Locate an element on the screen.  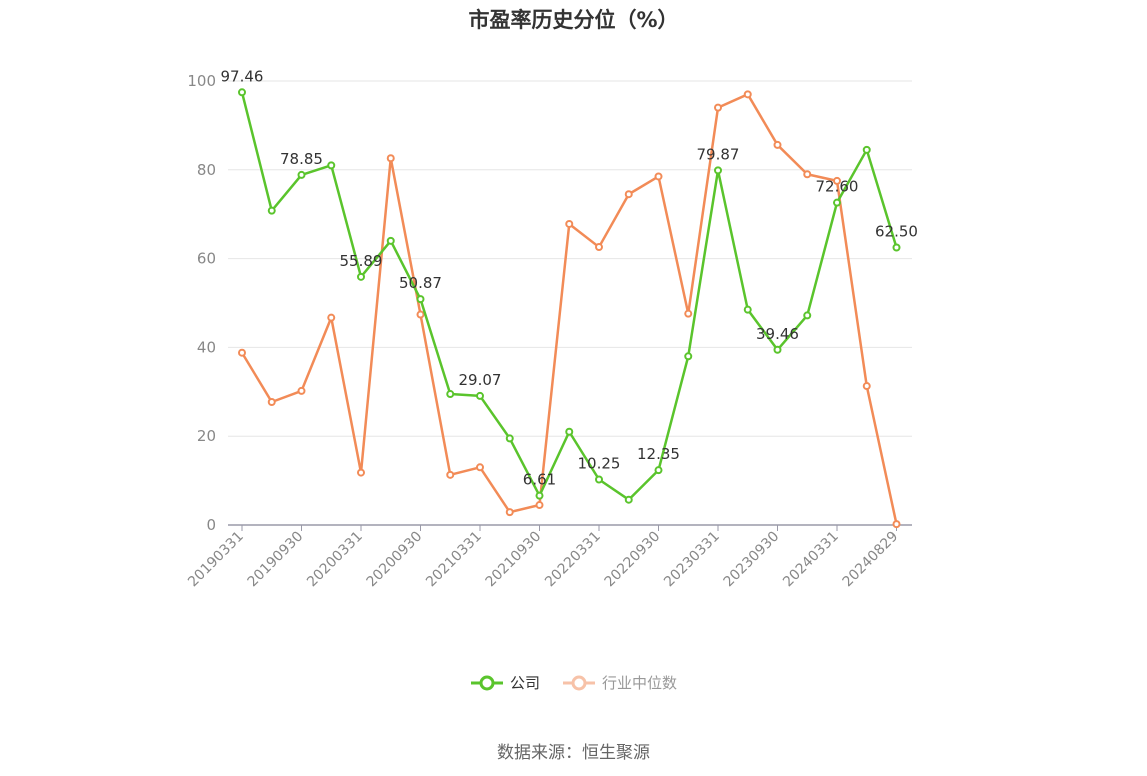
company-data-label: 79.87 is located at coordinates (718, 154).